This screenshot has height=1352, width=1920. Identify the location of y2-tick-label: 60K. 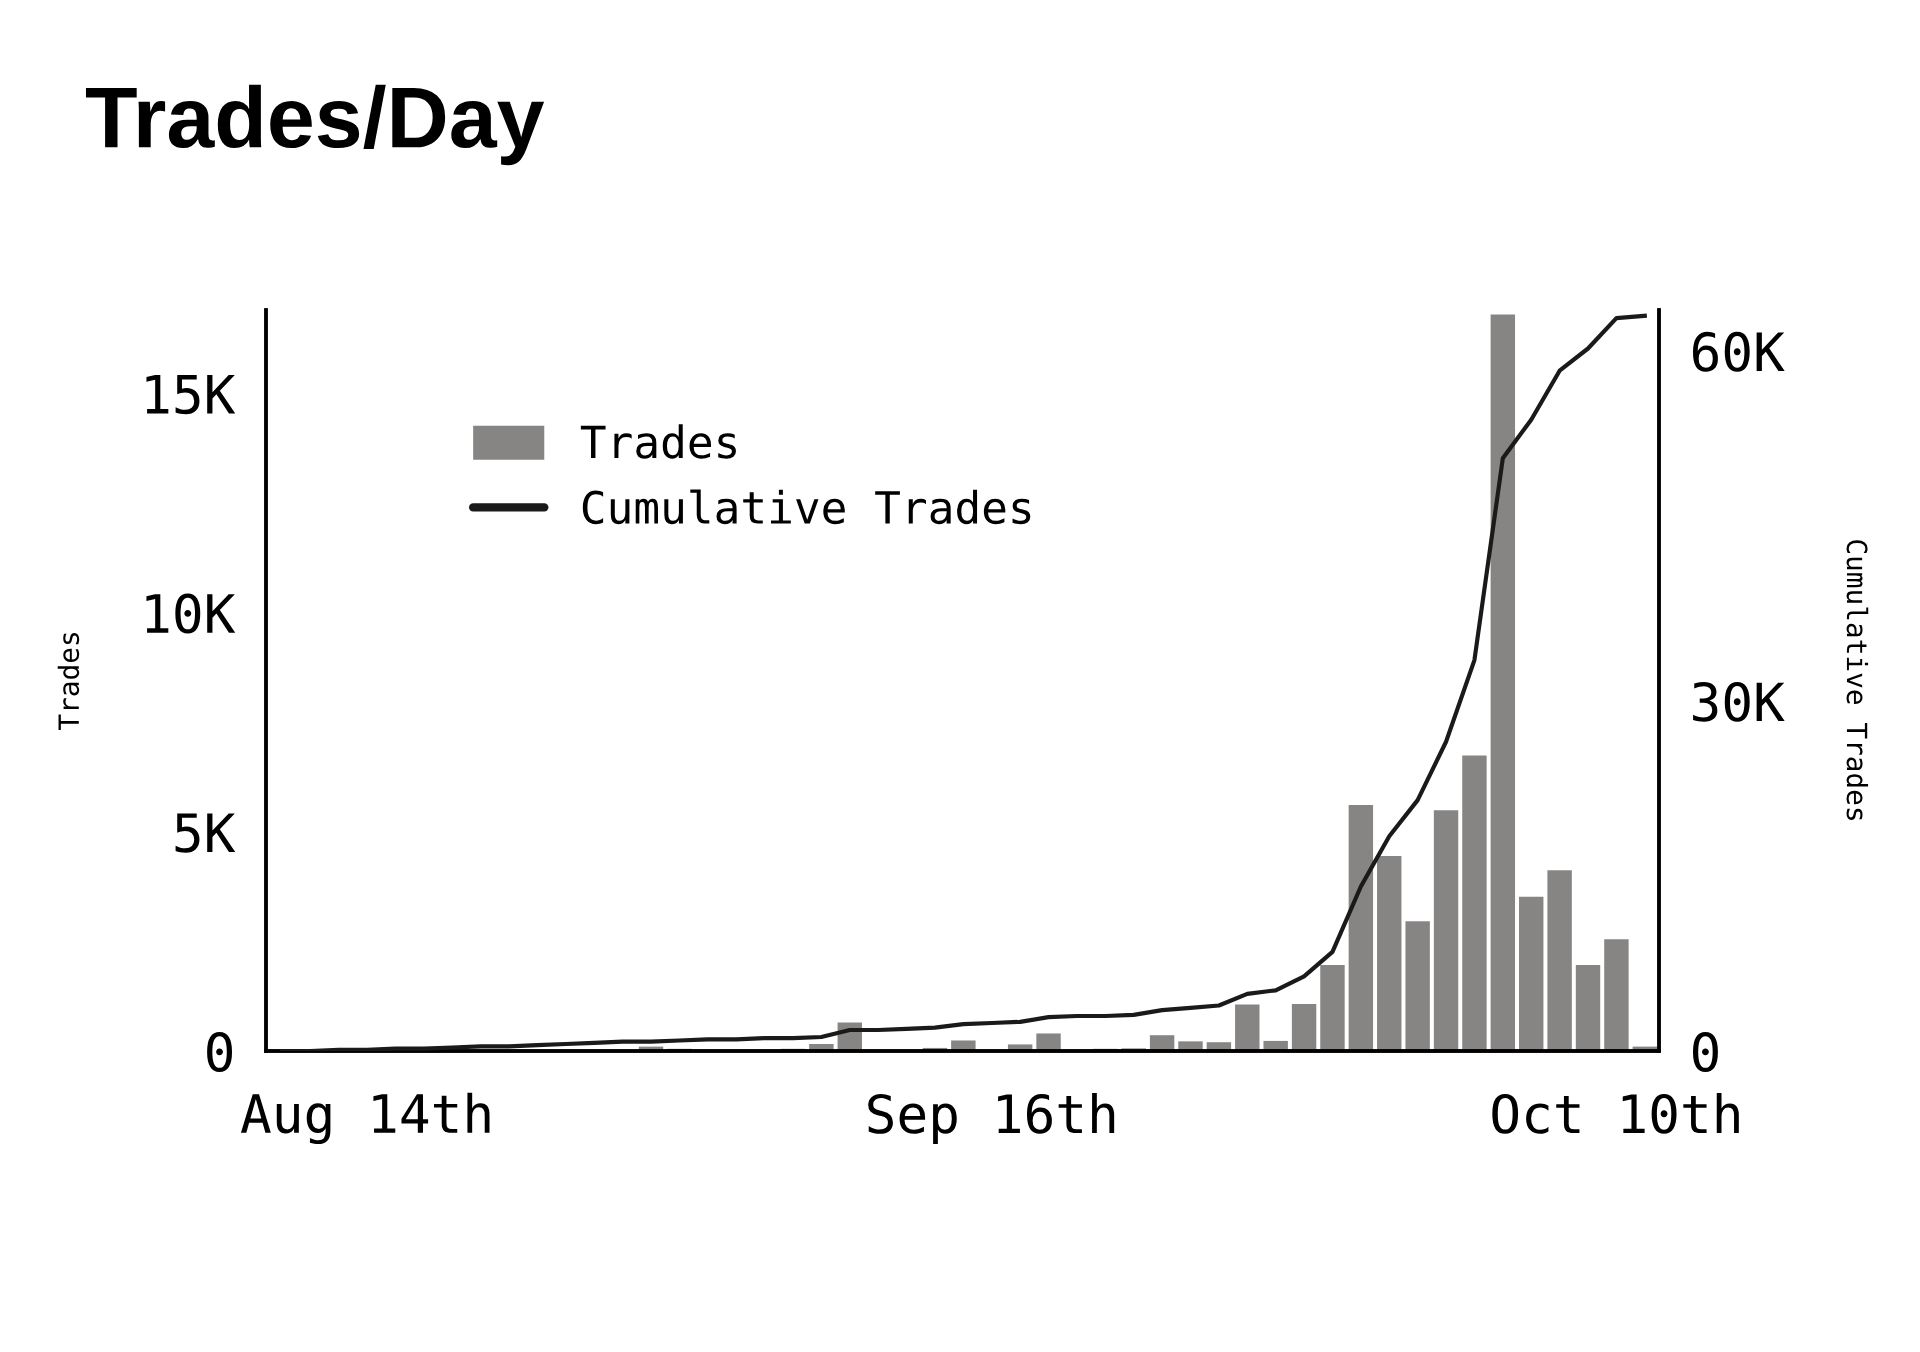
(1738, 351).